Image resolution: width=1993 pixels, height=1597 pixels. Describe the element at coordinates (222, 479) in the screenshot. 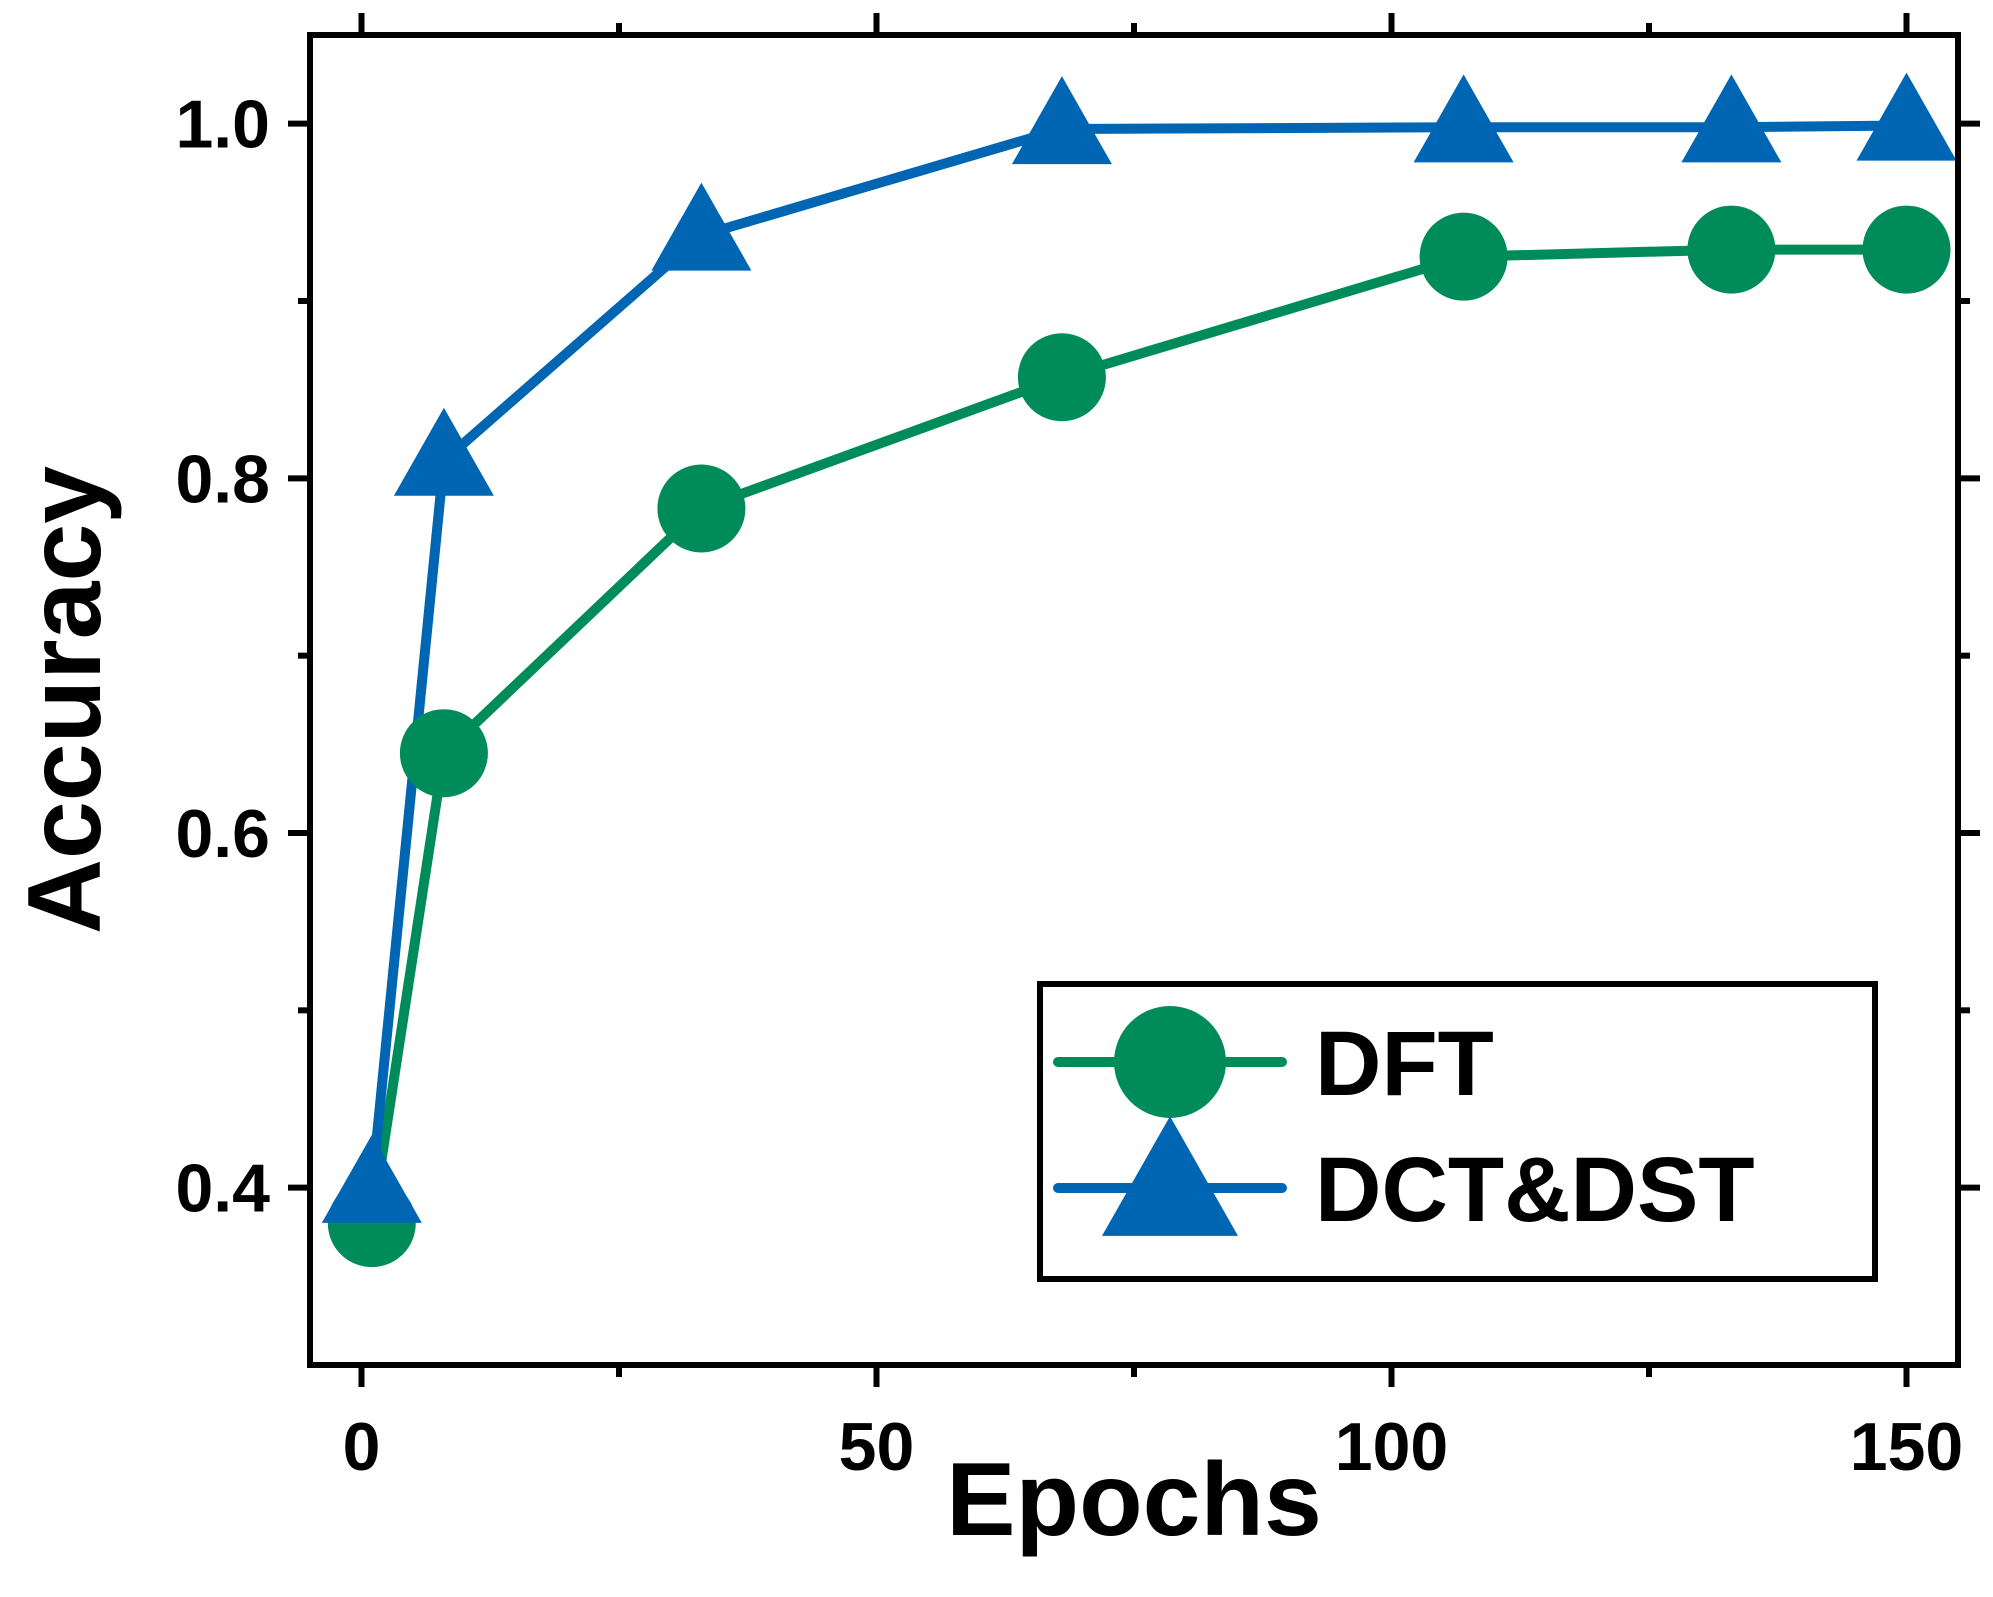

I see `y-tick-label: 0.8` at that location.